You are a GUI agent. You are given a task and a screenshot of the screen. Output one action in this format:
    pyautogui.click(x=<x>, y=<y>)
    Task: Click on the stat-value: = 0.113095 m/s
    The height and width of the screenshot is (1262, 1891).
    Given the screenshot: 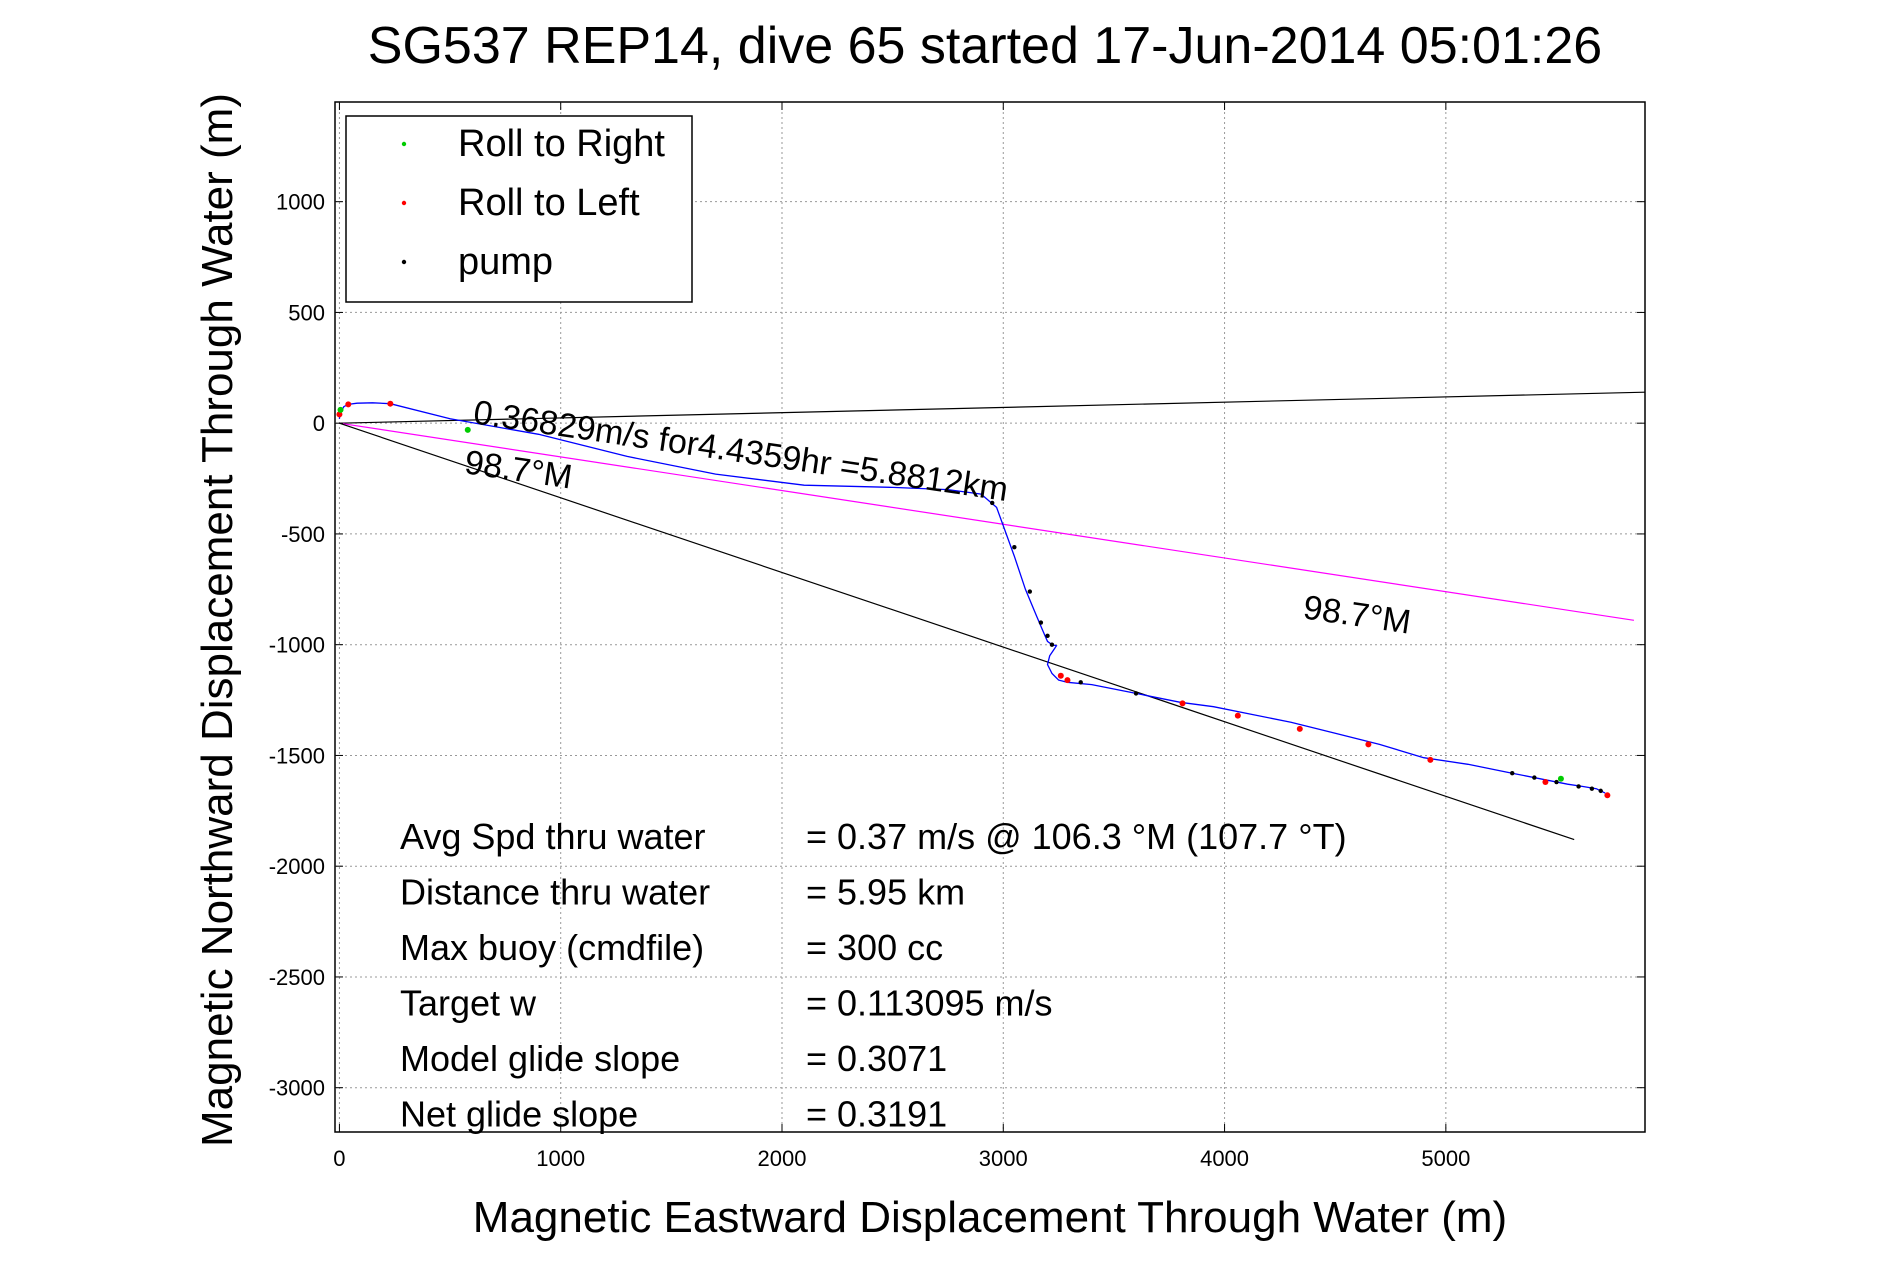 What is the action you would take?
    pyautogui.click(x=929, y=1003)
    